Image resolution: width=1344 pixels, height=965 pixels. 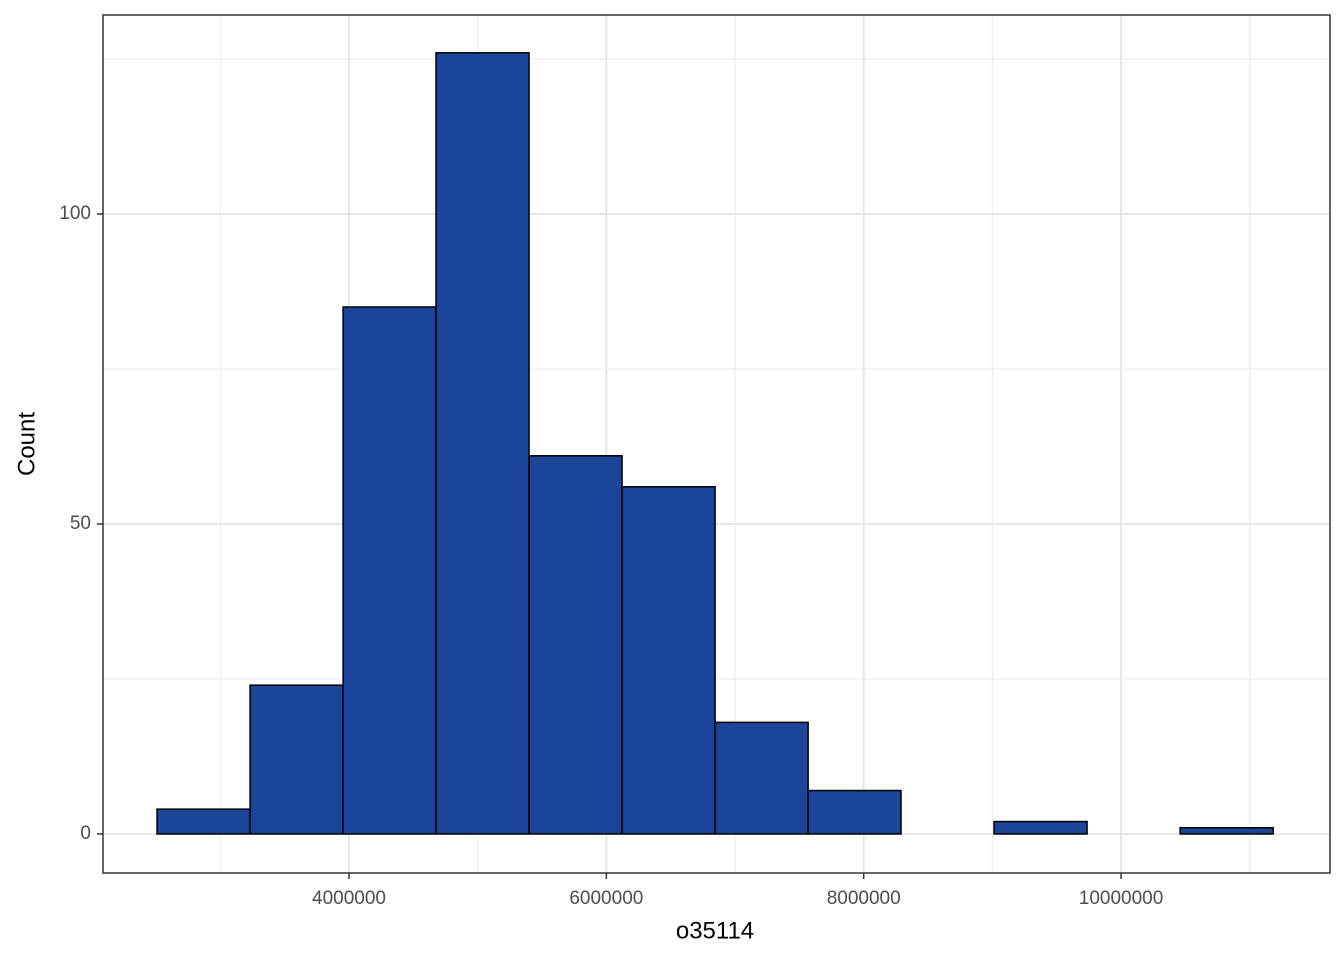 What do you see at coordinates (1121, 898) in the screenshot?
I see `x-tick-label: 10000000` at bounding box center [1121, 898].